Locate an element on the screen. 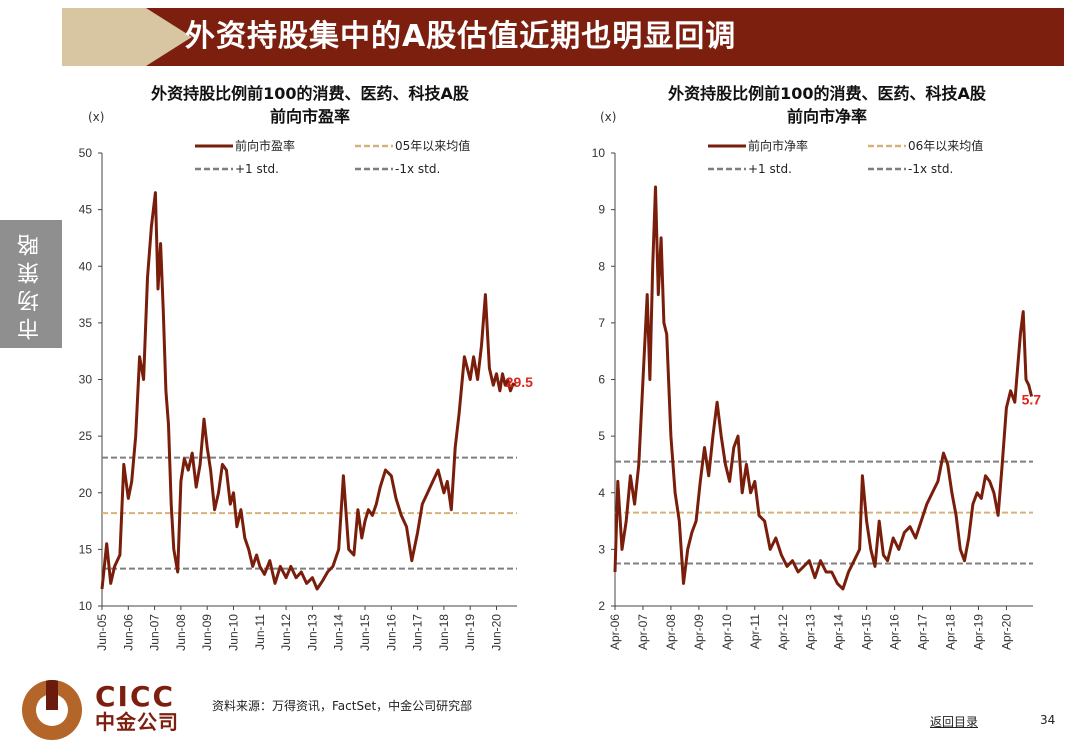  section-tab: 市场策略 is located at coordinates (31, 284).